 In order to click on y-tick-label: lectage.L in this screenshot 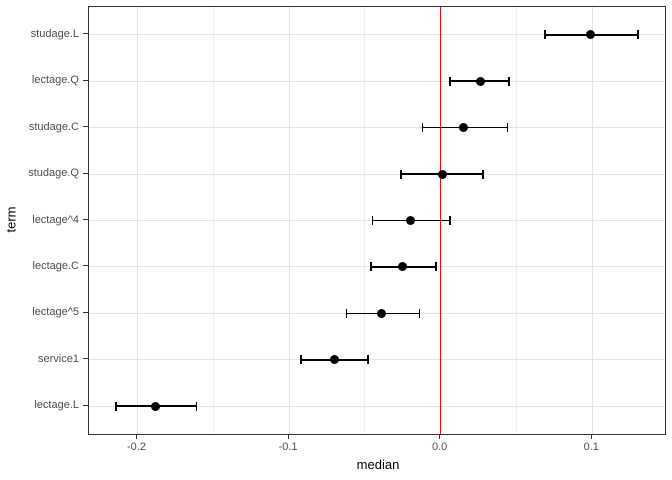, I will do `click(56, 405)`.